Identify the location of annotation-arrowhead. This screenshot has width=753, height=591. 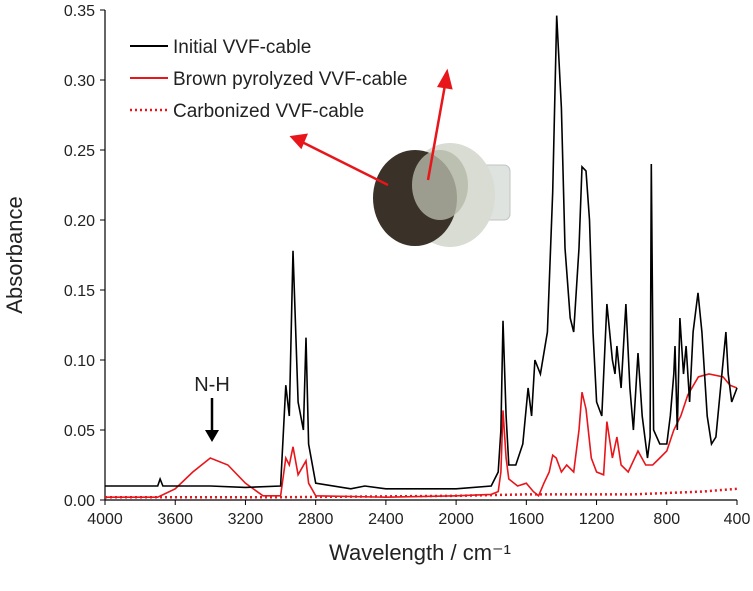
(212, 436).